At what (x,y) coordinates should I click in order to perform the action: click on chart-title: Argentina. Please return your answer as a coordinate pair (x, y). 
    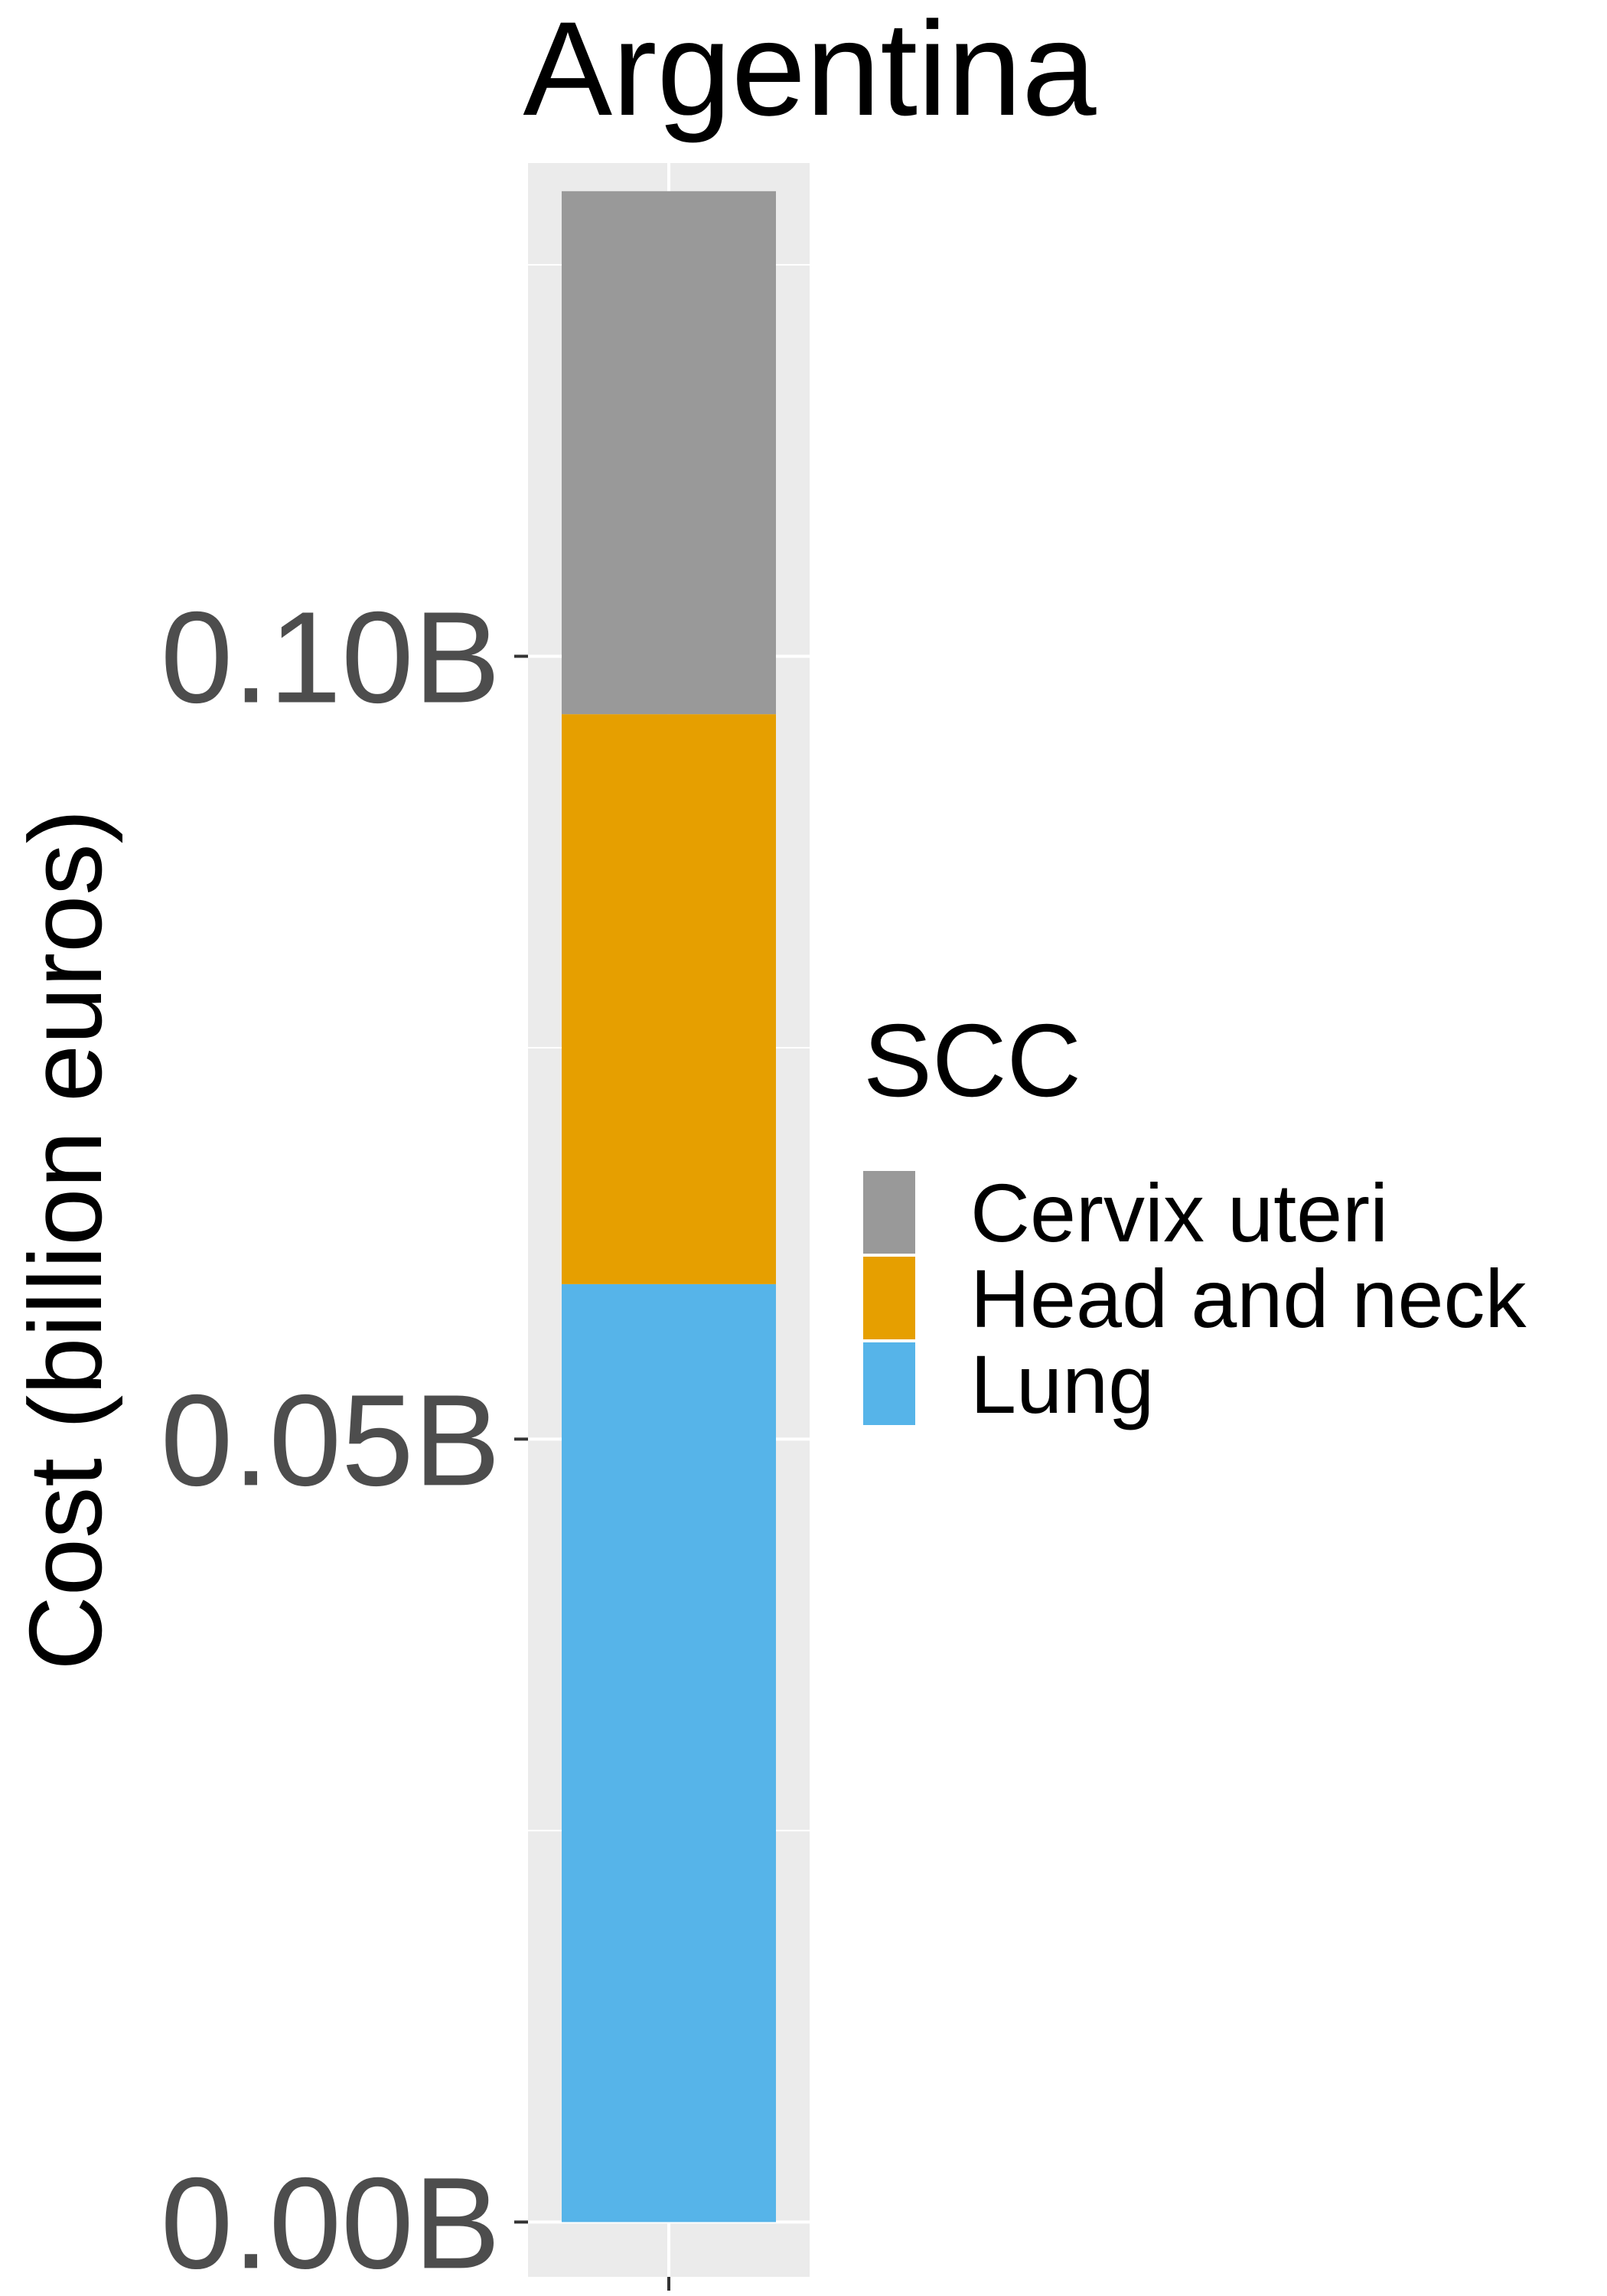
    Looking at the image, I should click on (810, 72).